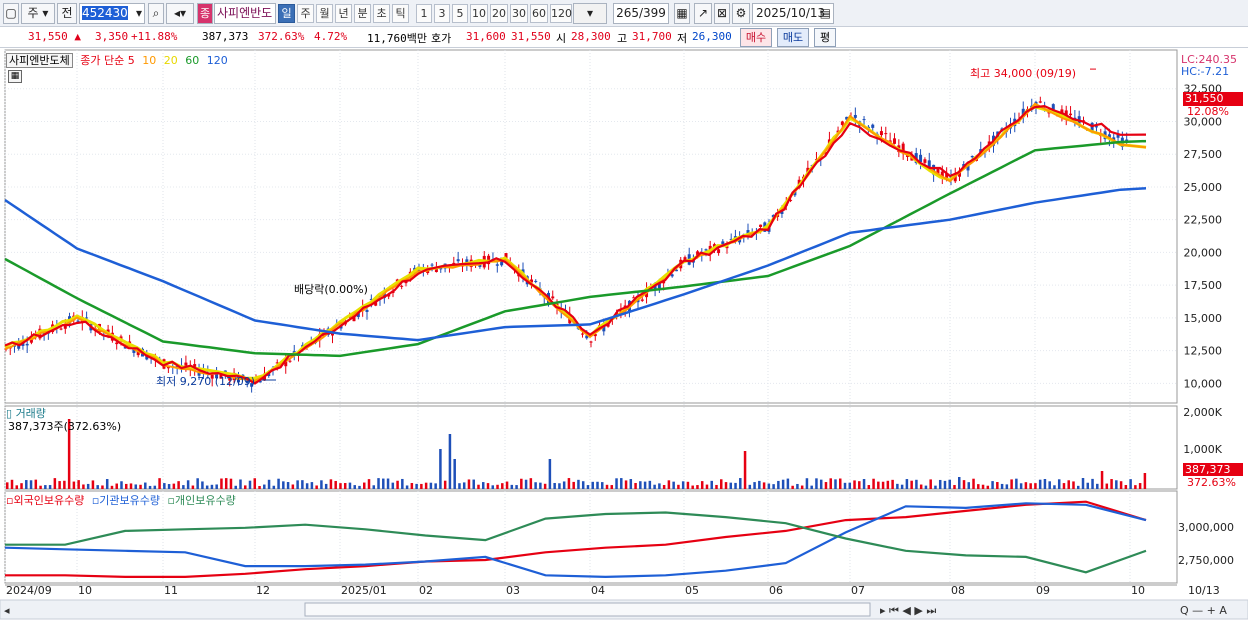  What do you see at coordinates (460, 13) in the screenshot?
I see `interval-5-button: 5` at bounding box center [460, 13].